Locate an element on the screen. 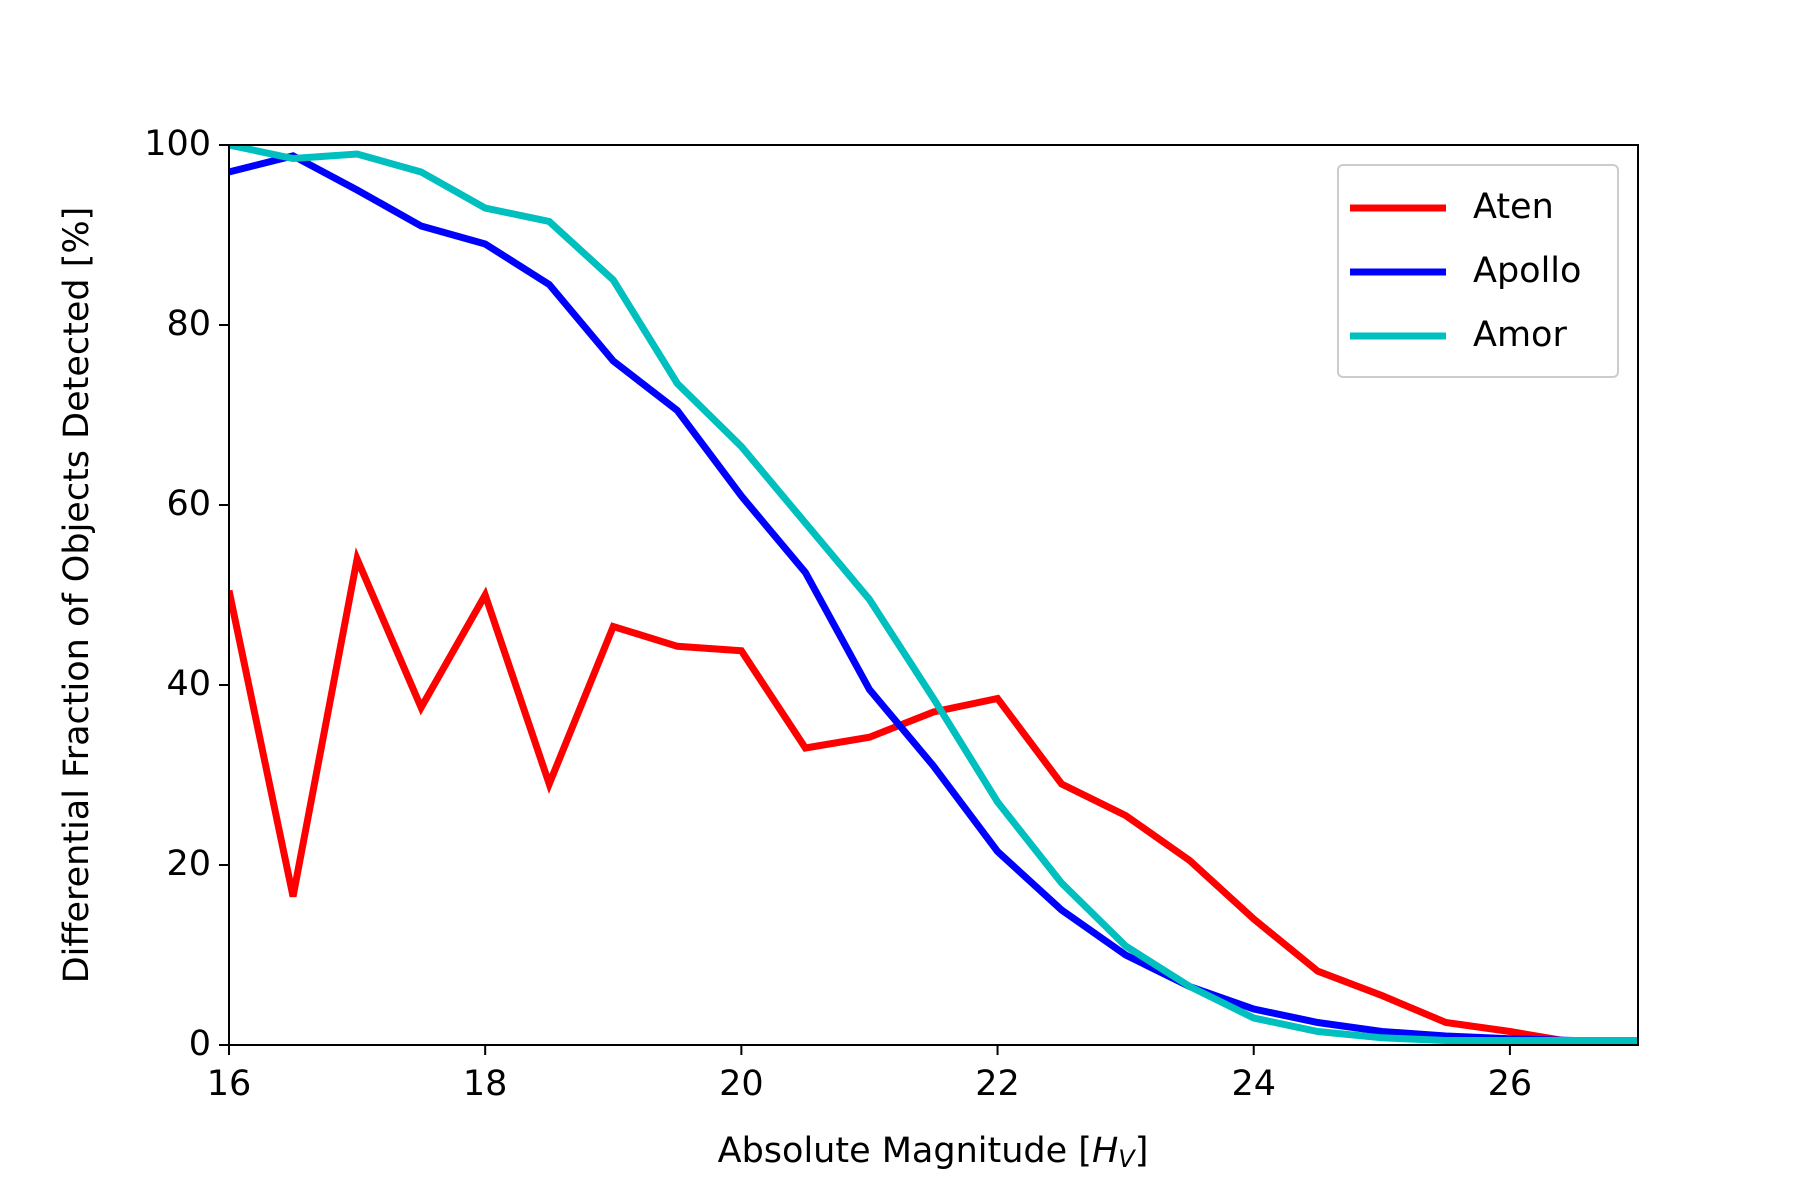  y-tick-label: 100 is located at coordinates (177, 144).